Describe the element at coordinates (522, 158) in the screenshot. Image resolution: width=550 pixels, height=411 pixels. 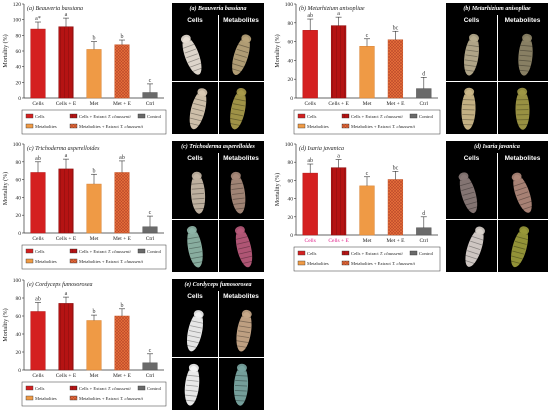
I see `column-header-metabolites: Metabolites` at that location.